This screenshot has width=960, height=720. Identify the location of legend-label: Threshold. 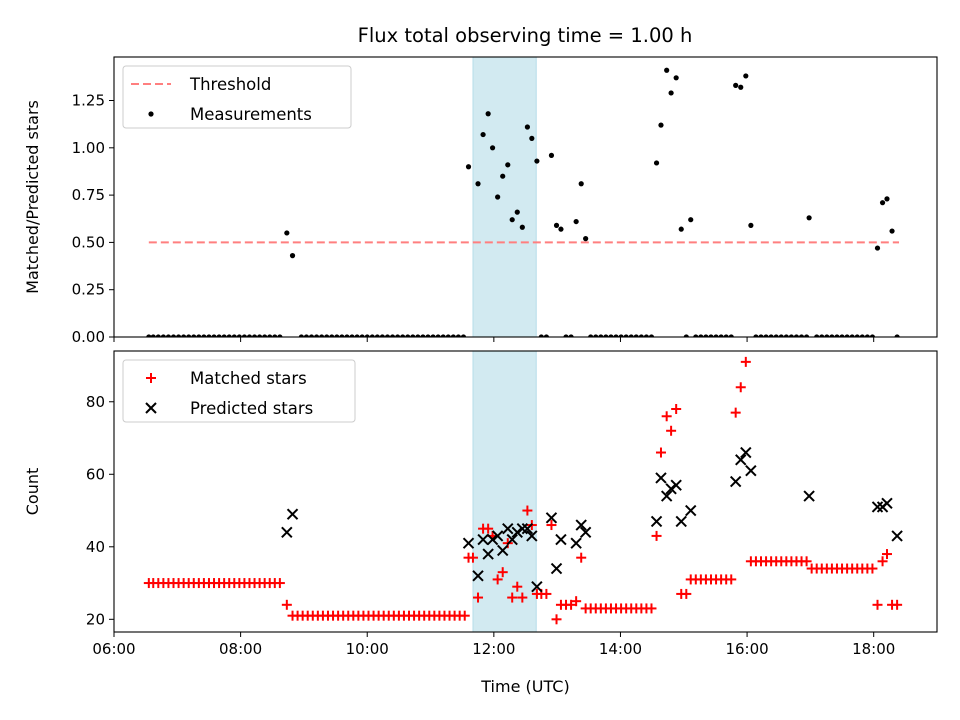
(230, 84).